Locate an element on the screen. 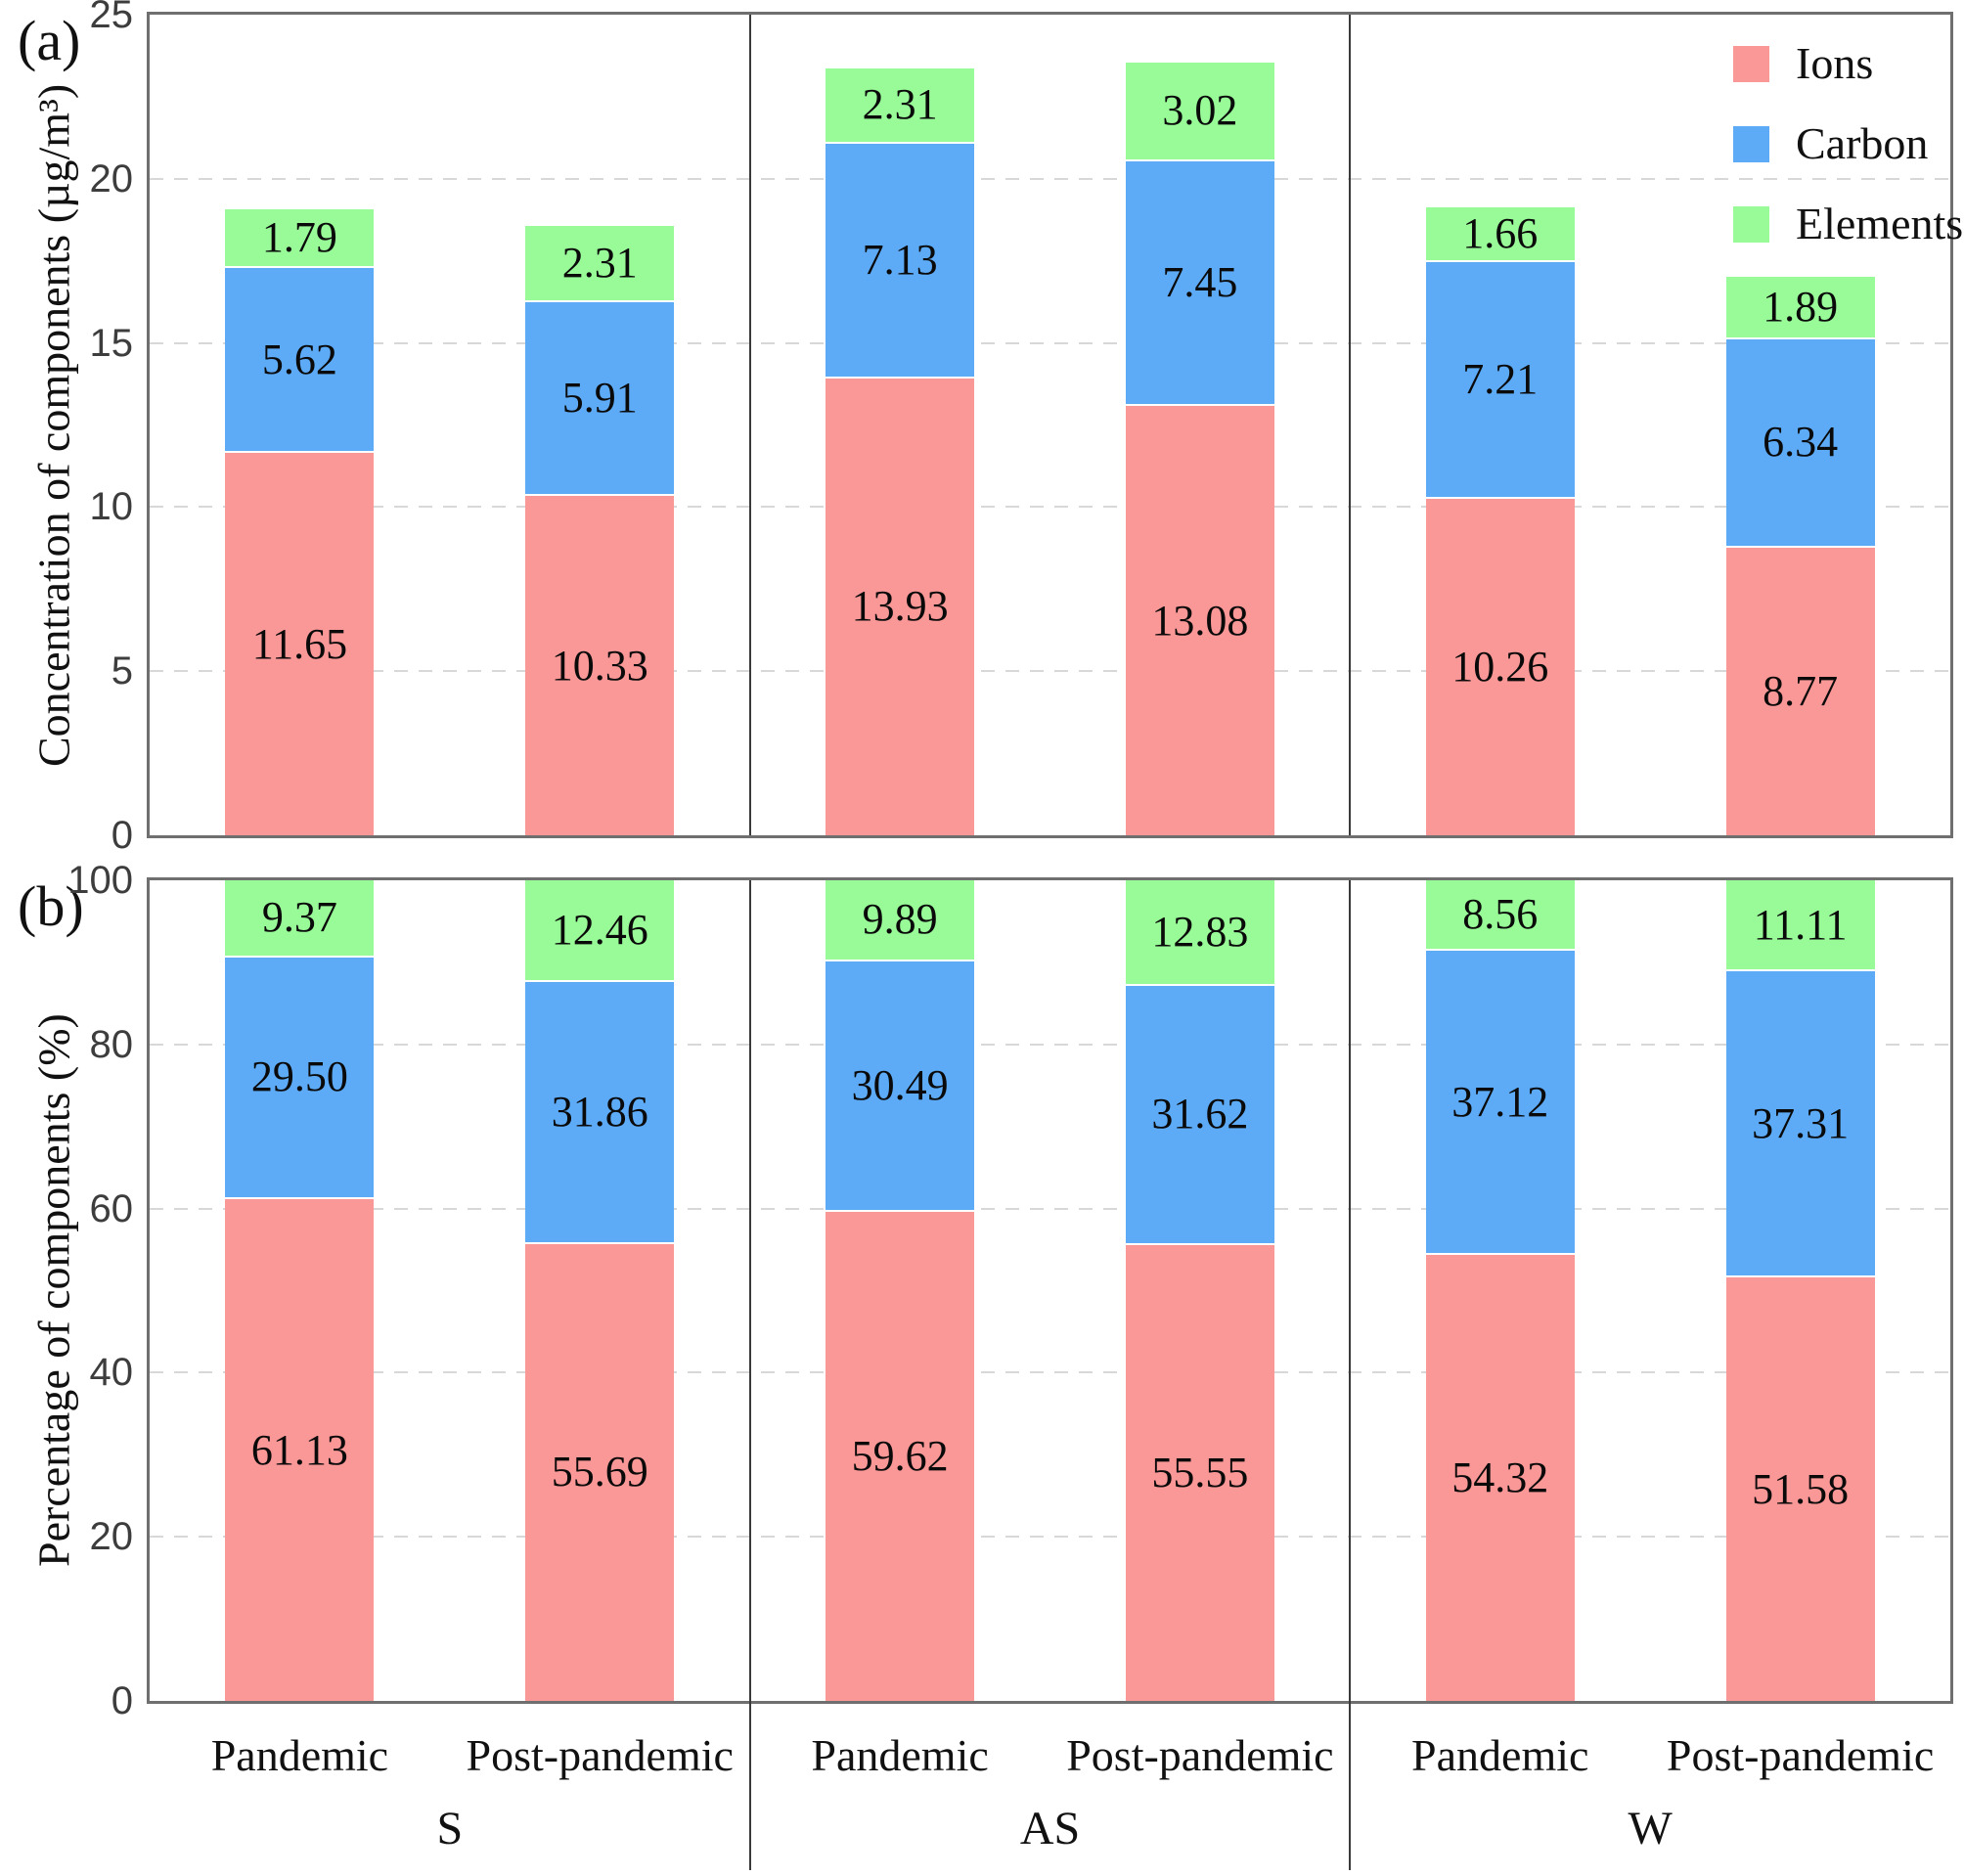 This screenshot has width=1964, height=1876. bar-segment-ions: 55.69 is located at coordinates (600, 1472).